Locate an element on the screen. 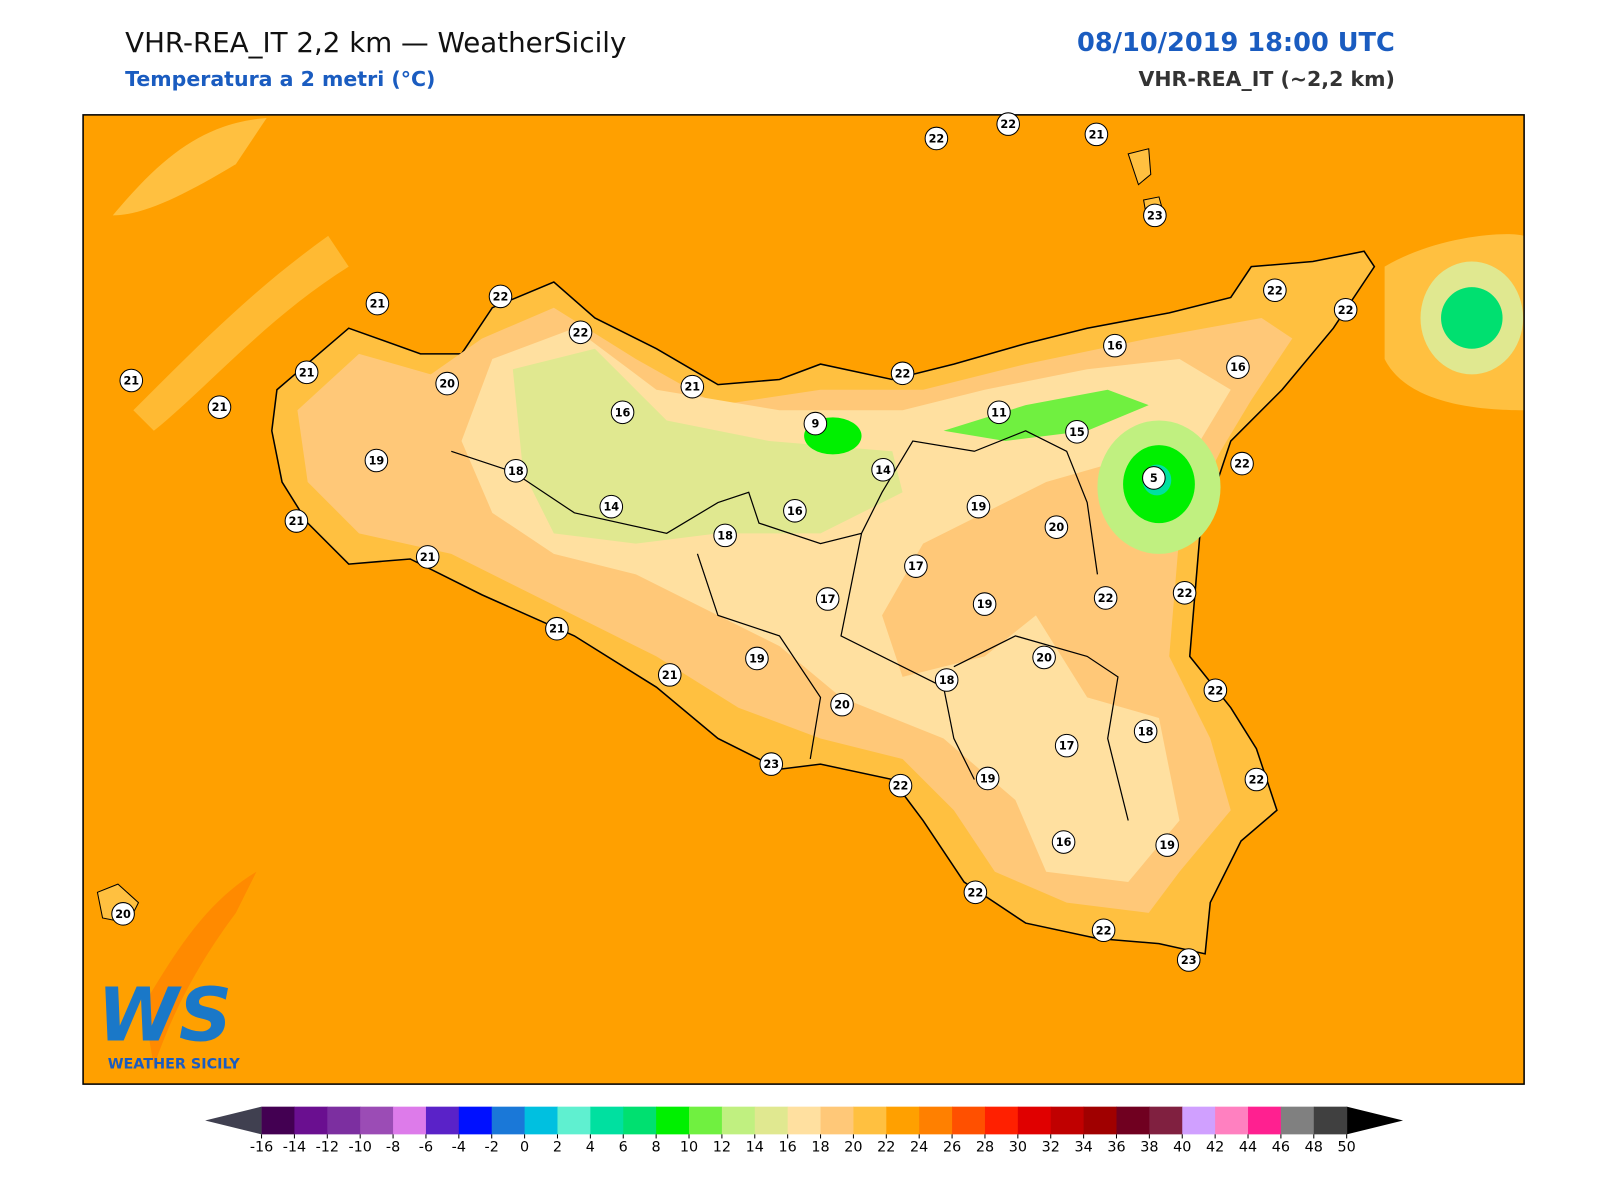  colorbar-tick-label: 42 is located at coordinates (1215, 1148).